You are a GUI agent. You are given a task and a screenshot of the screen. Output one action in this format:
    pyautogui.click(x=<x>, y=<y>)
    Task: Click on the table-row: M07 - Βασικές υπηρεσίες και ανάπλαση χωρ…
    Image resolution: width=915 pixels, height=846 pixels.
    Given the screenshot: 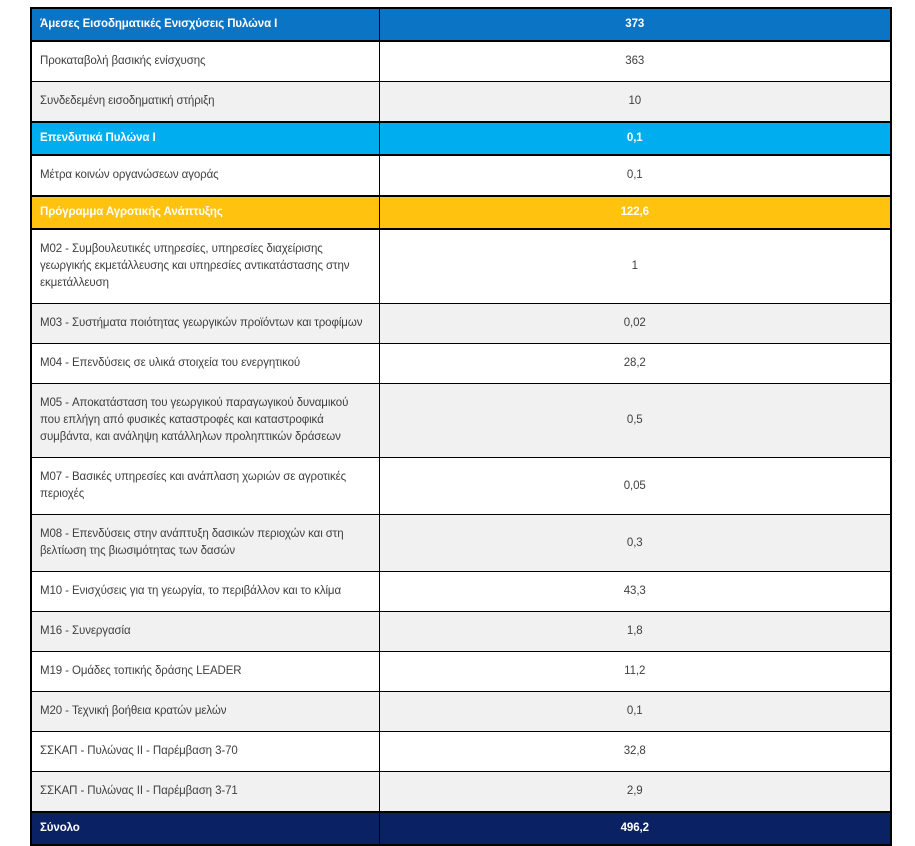 What is the action you would take?
    pyautogui.click(x=461, y=486)
    